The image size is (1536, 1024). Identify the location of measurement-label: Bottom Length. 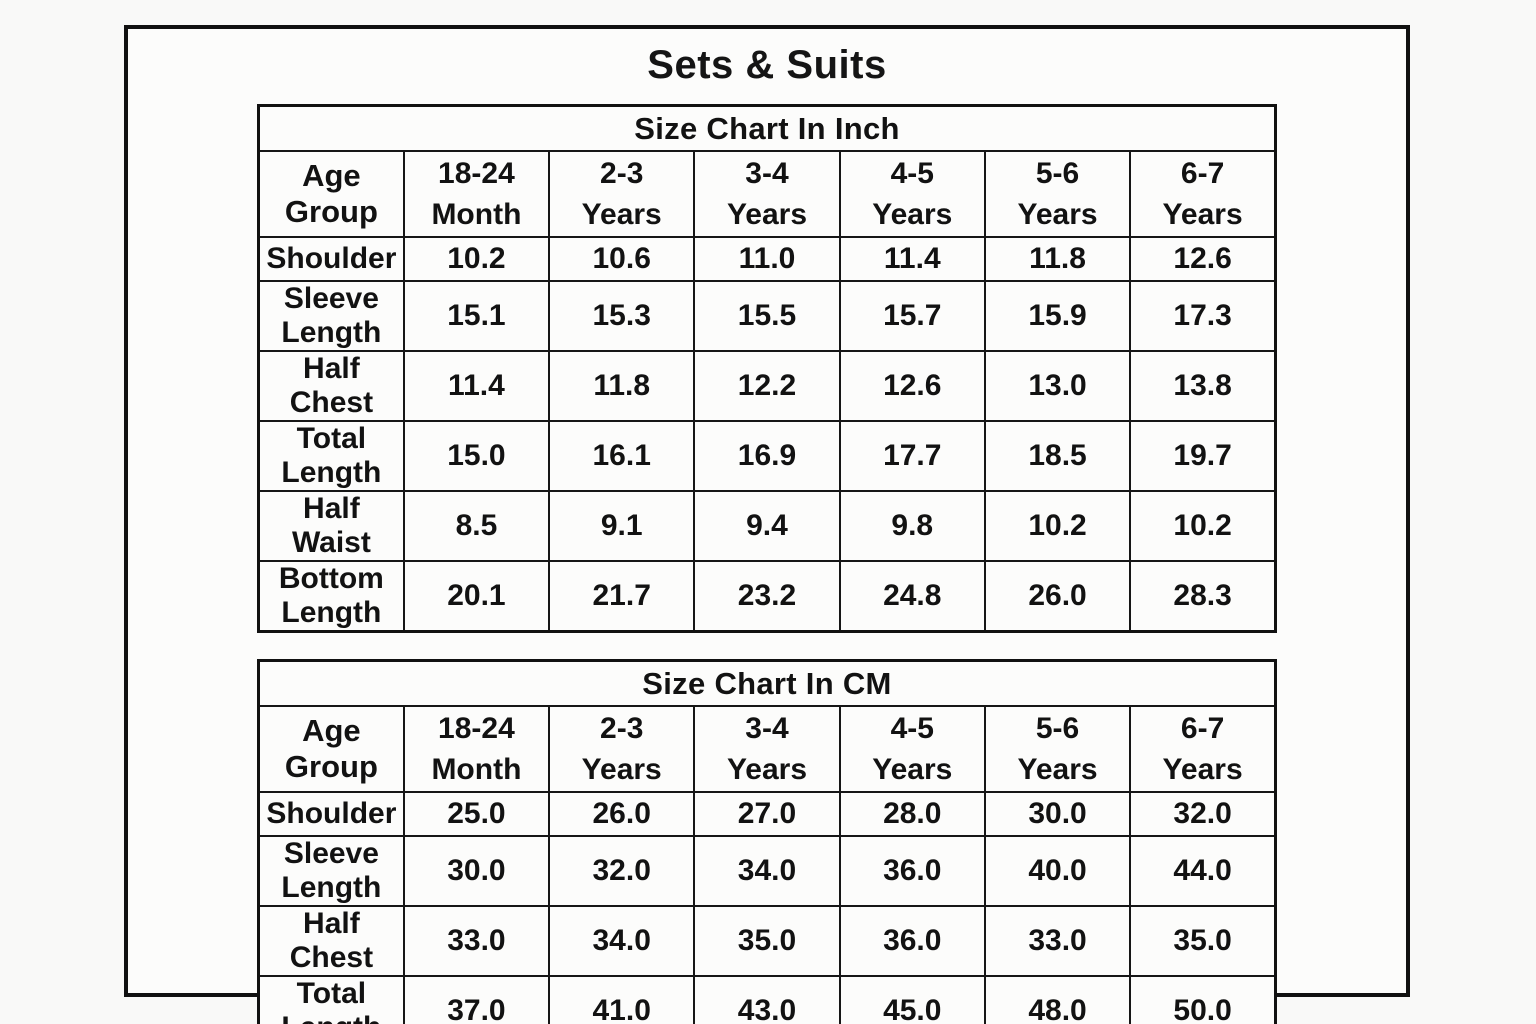
(331, 596).